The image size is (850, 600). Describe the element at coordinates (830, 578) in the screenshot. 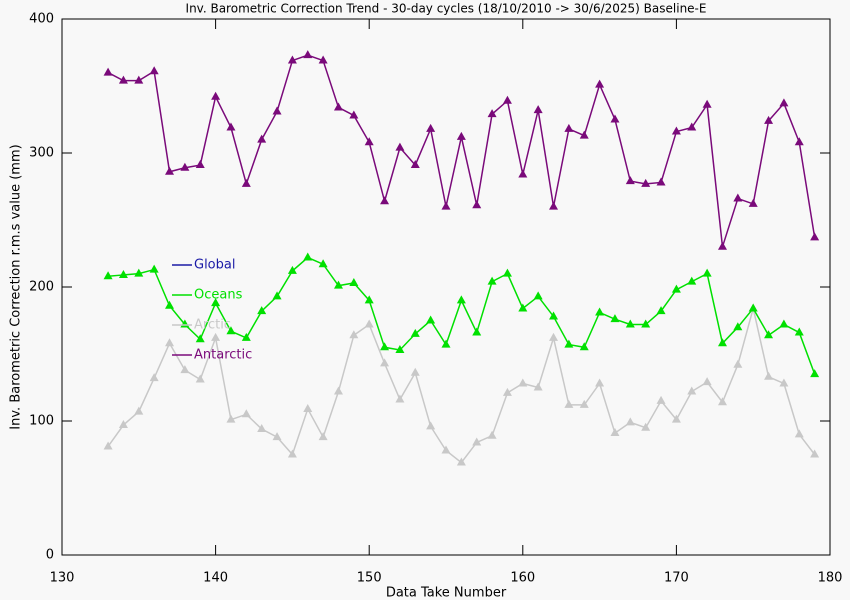

I see `x-tick-label: 180` at that location.